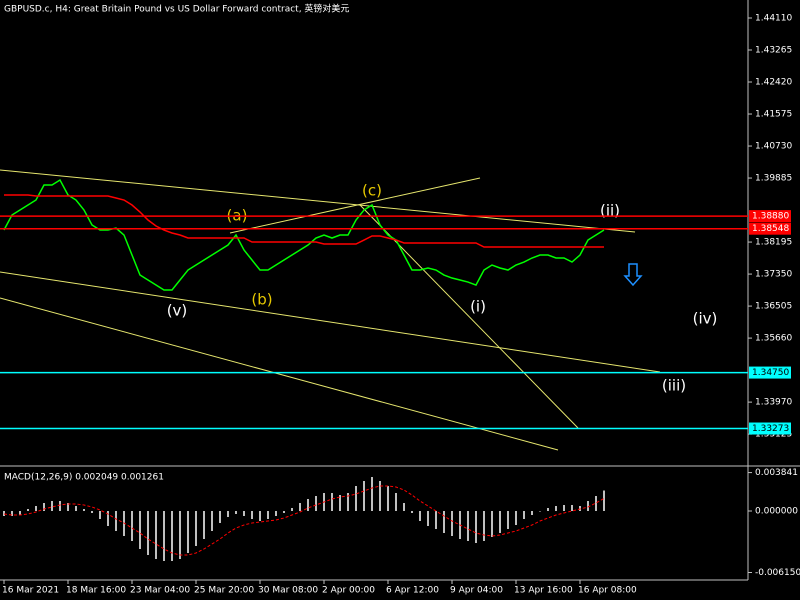 This screenshot has height=600, width=800. Describe the element at coordinates (372, 191) in the screenshot. I see `wave-label: (c)` at that location.